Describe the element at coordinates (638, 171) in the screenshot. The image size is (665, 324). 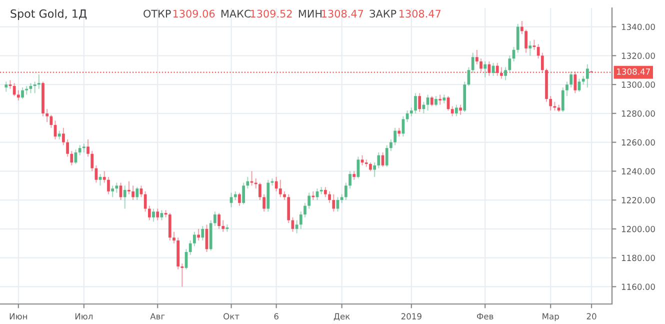
I see `y-tick-label: 1240.00` at that location.